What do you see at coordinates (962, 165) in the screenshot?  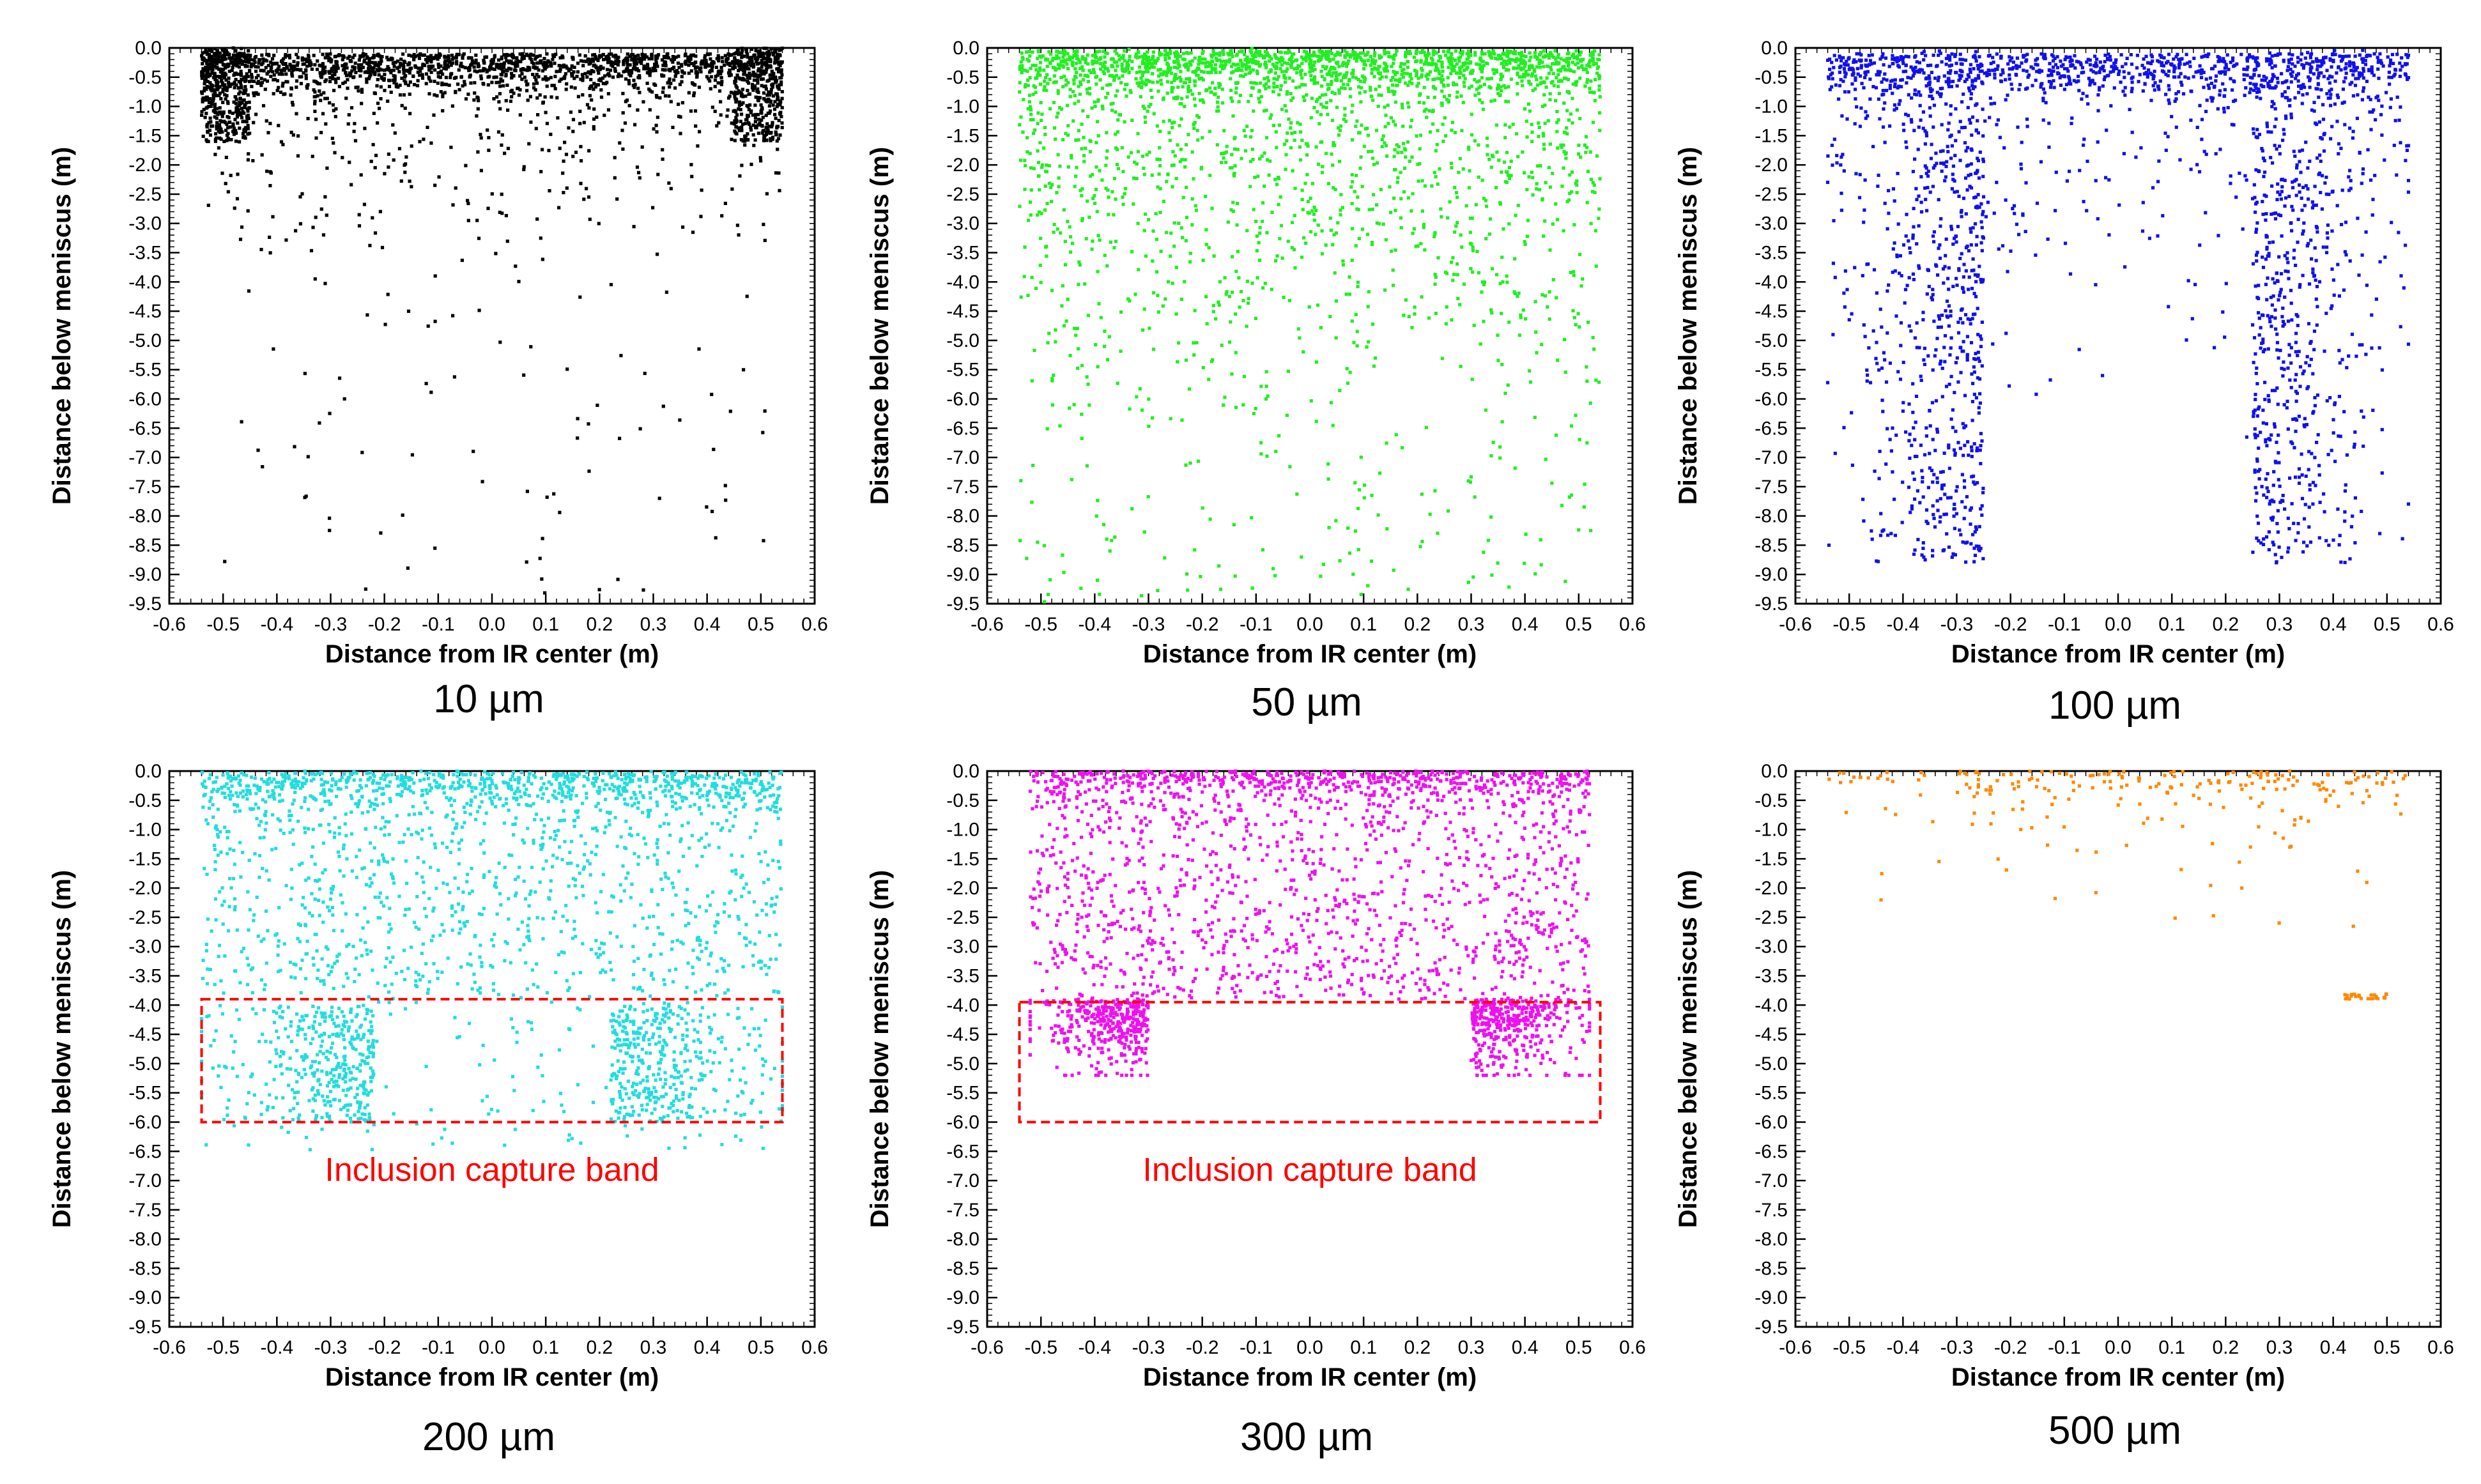 I see `y-tick-label: -2.0` at bounding box center [962, 165].